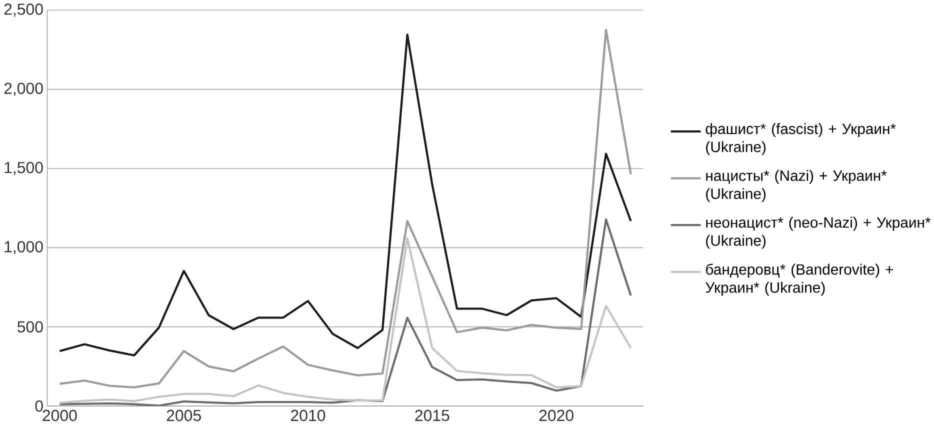  Describe the element at coordinates (23, 247) in the screenshot. I see `y-tick-label: 1,000` at that location.